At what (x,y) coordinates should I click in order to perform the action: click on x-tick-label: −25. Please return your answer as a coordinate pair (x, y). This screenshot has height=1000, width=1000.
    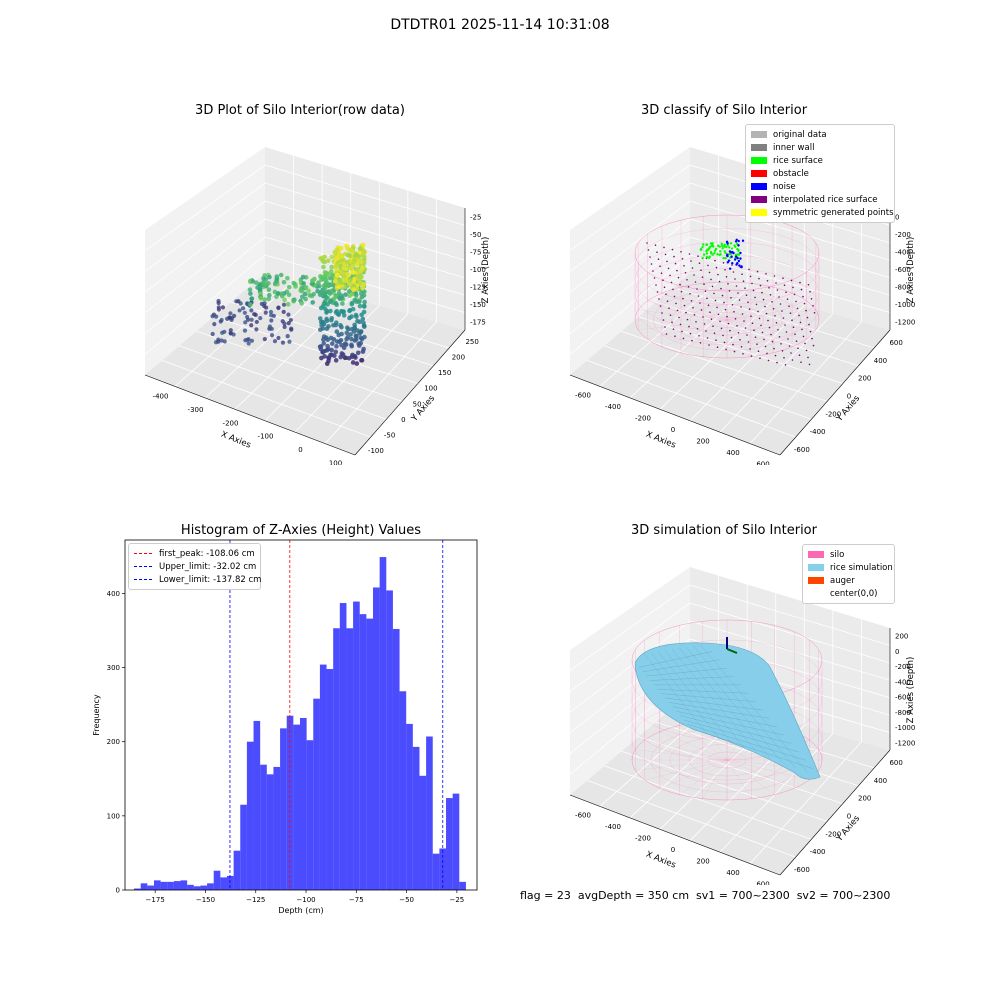
    Looking at the image, I should click on (456, 900).